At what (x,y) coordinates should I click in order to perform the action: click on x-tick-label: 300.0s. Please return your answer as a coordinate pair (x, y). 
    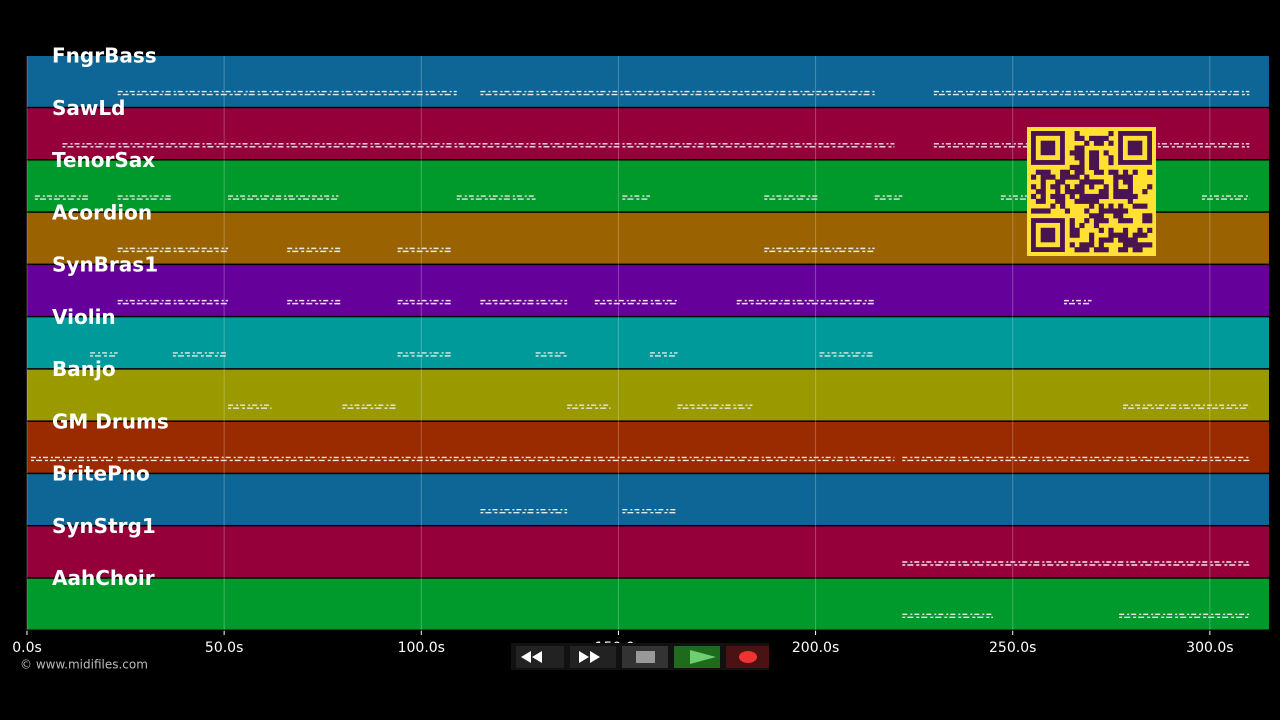
    Looking at the image, I should click on (1209, 648).